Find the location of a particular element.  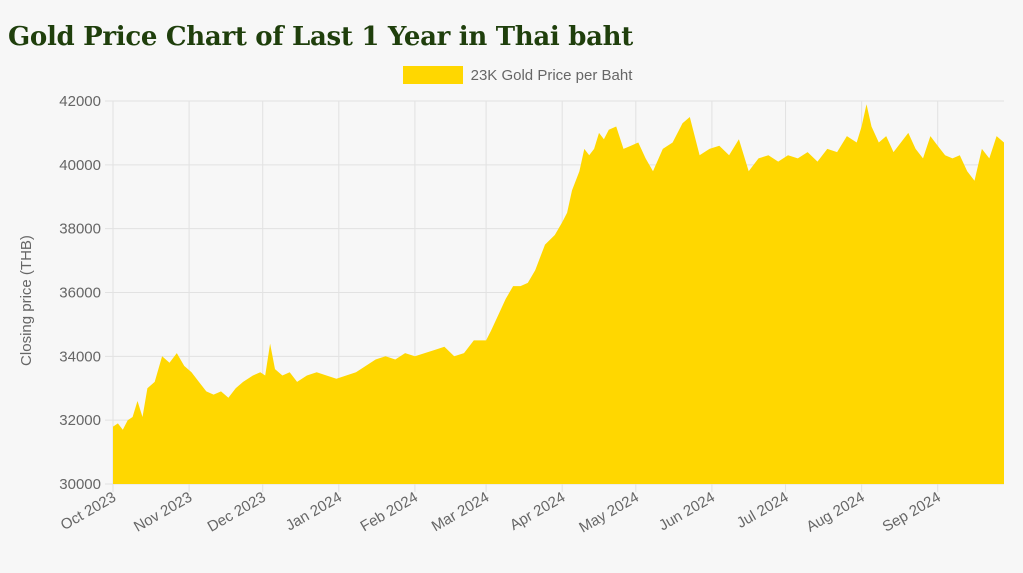

legend-item: 23K Gold Price per Baht is located at coordinates (517, 75).